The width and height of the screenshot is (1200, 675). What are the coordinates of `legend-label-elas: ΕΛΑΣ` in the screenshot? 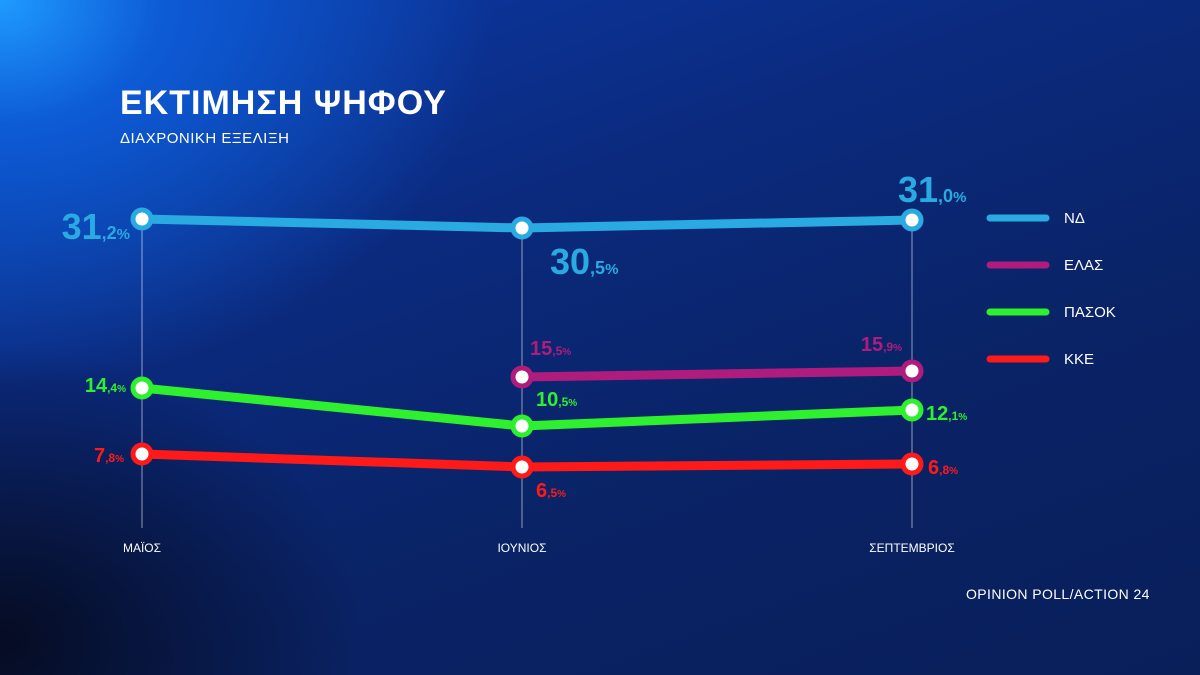 It's located at (1083, 265).